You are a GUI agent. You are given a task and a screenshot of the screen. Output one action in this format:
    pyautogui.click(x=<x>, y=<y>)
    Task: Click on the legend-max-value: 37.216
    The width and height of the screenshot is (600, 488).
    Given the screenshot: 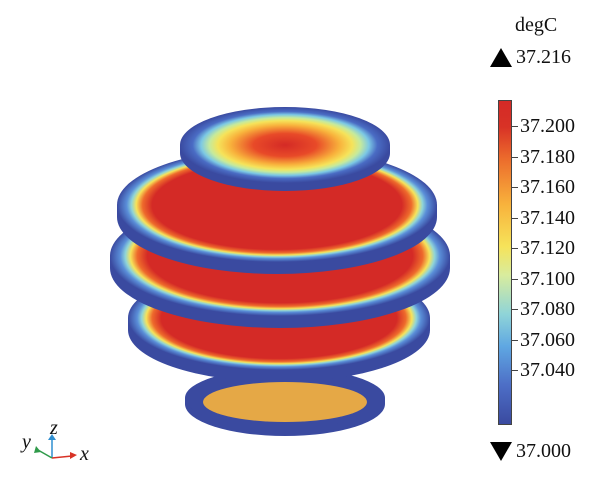 What is the action you would take?
    pyautogui.click(x=543, y=57)
    